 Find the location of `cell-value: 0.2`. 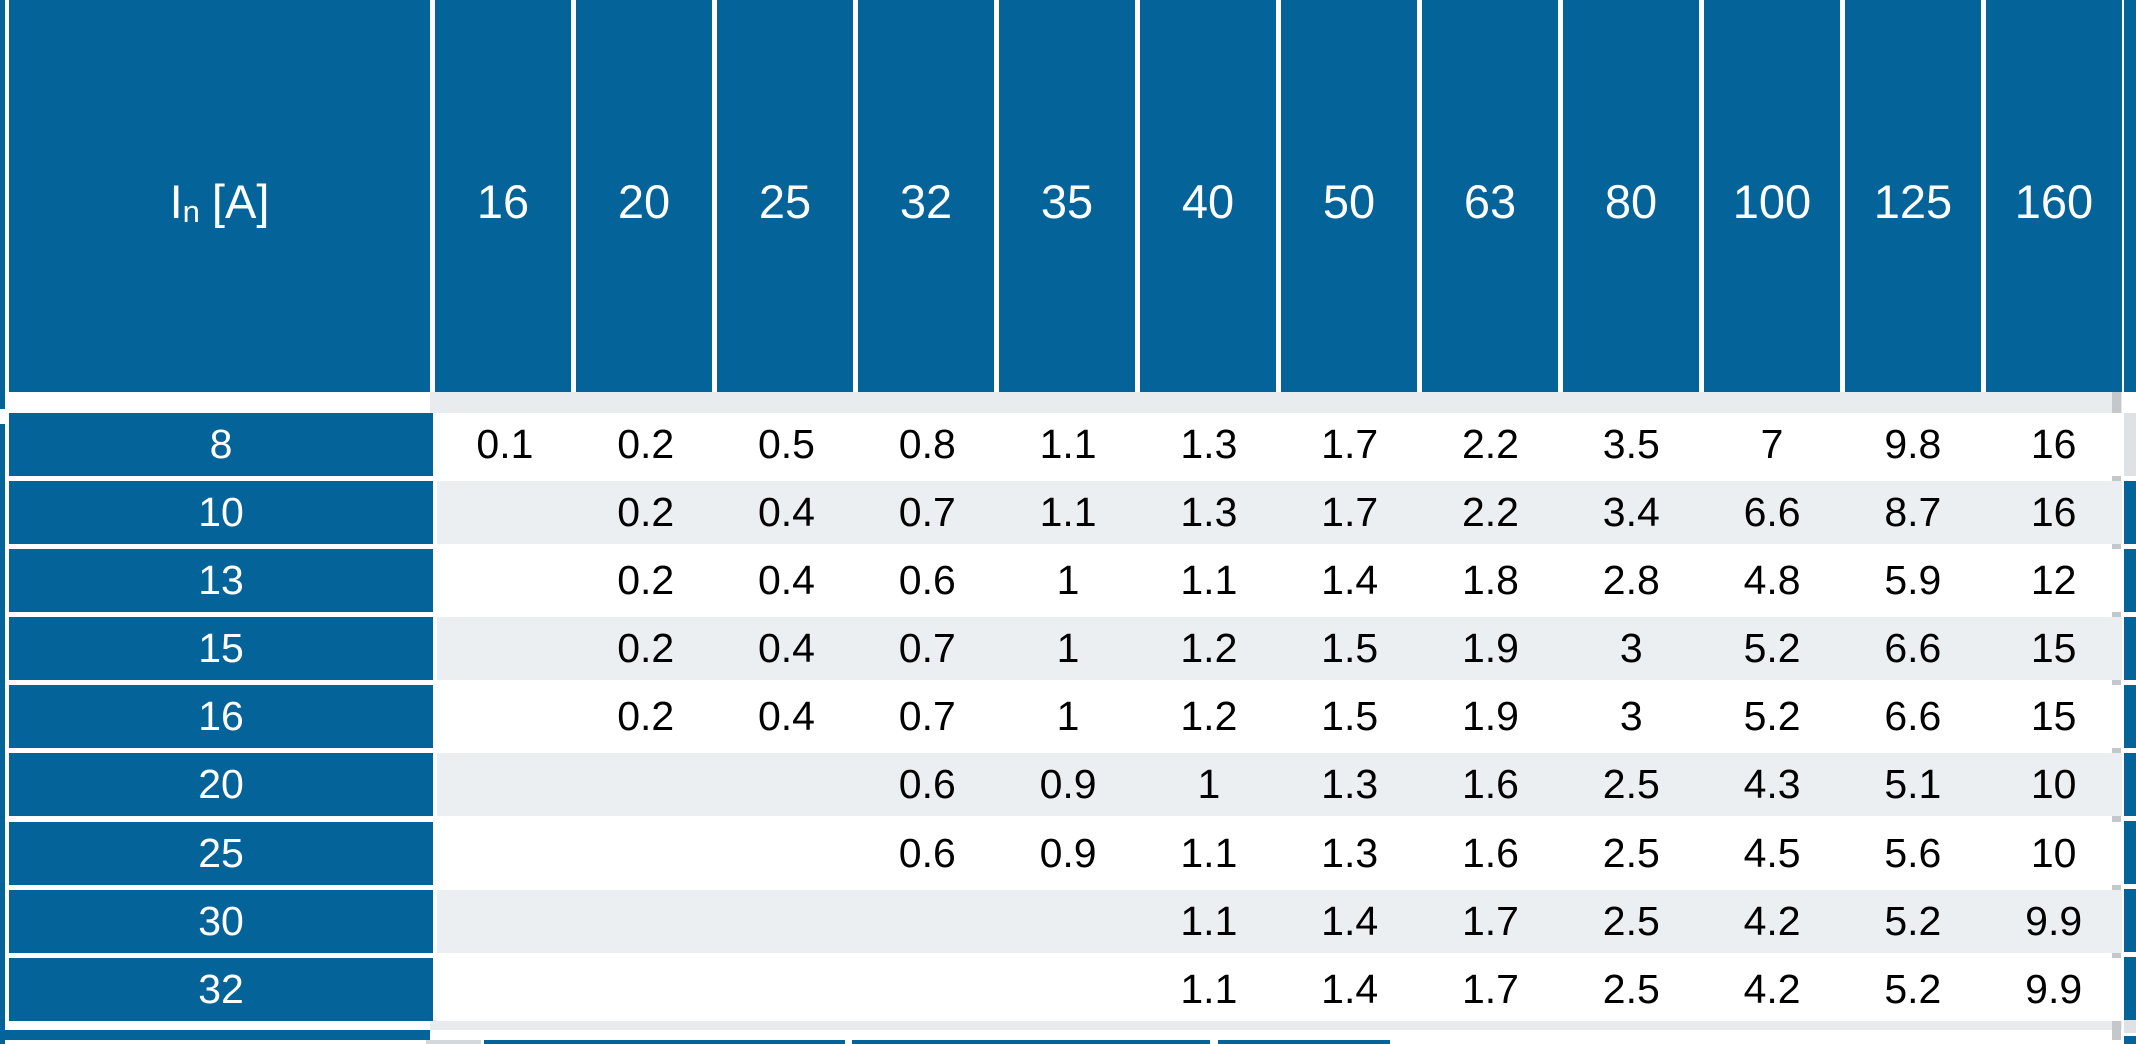

cell-value: 0.2 is located at coordinates (646, 716).